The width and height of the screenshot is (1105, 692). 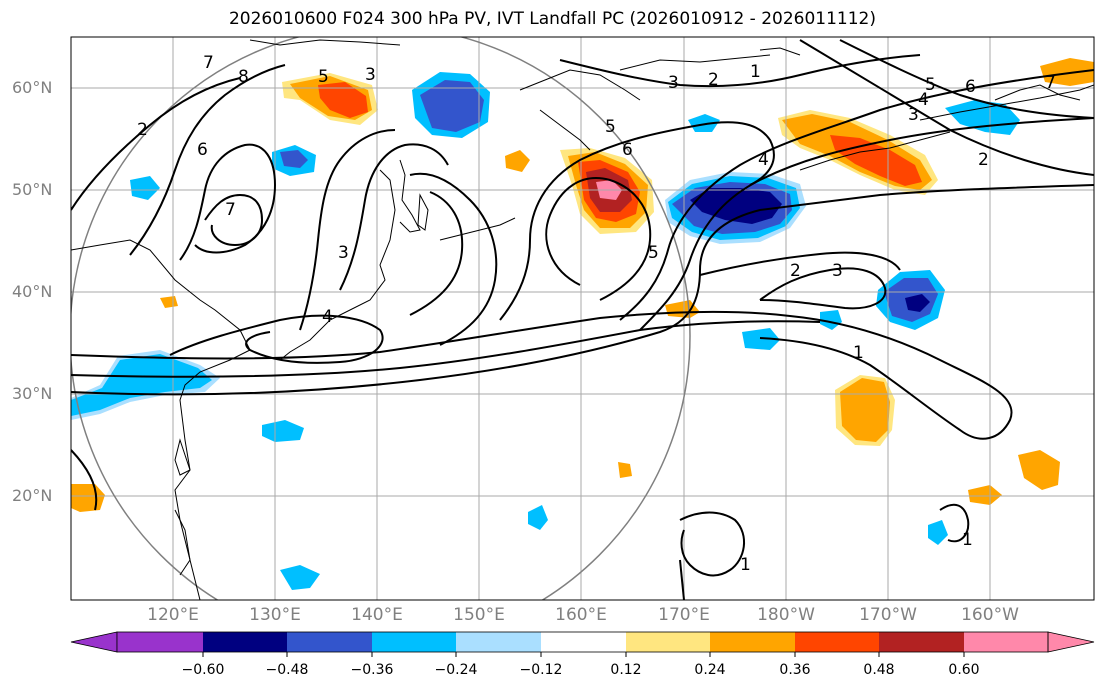 What do you see at coordinates (456, 670) in the screenshot?
I see `colorbar-tick-label: −0.24` at bounding box center [456, 670].